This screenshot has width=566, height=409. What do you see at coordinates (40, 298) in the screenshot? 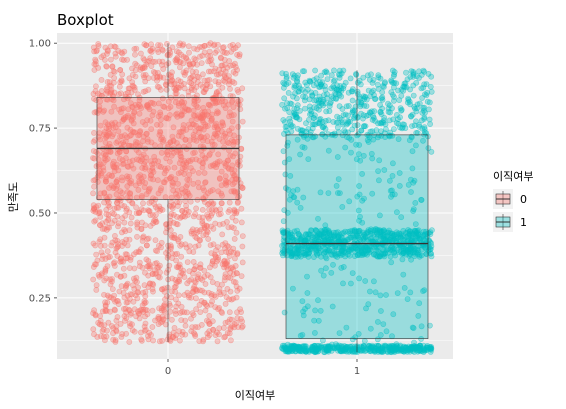
I see `y-tick-label: 0.25` at bounding box center [40, 298].